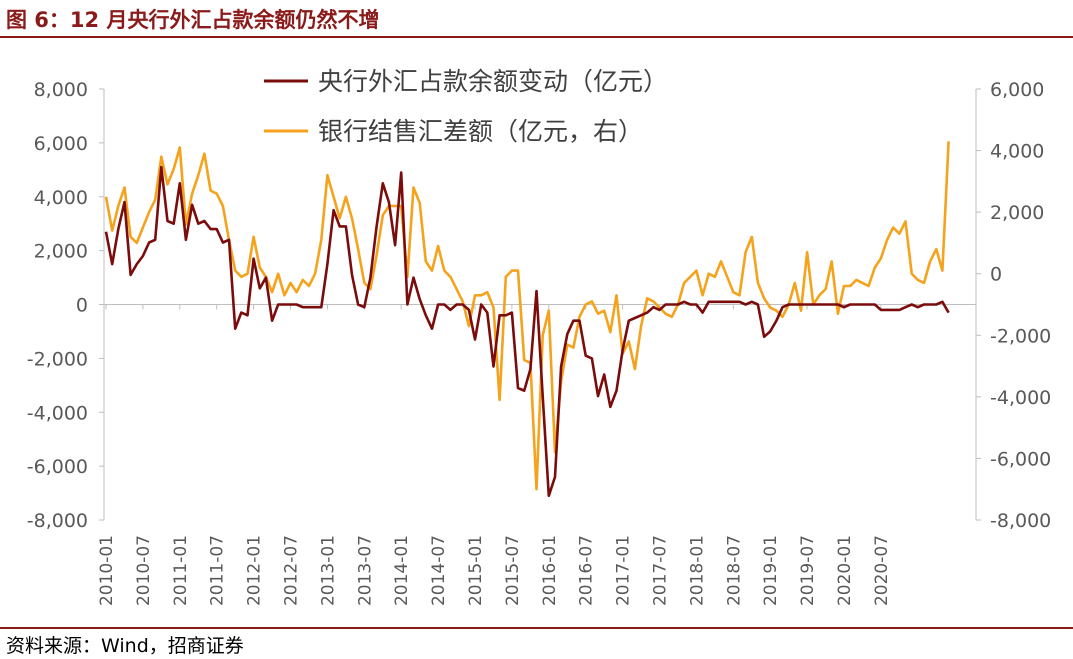  I want to click on left-tick-label: 2,000, so click(61, 252).